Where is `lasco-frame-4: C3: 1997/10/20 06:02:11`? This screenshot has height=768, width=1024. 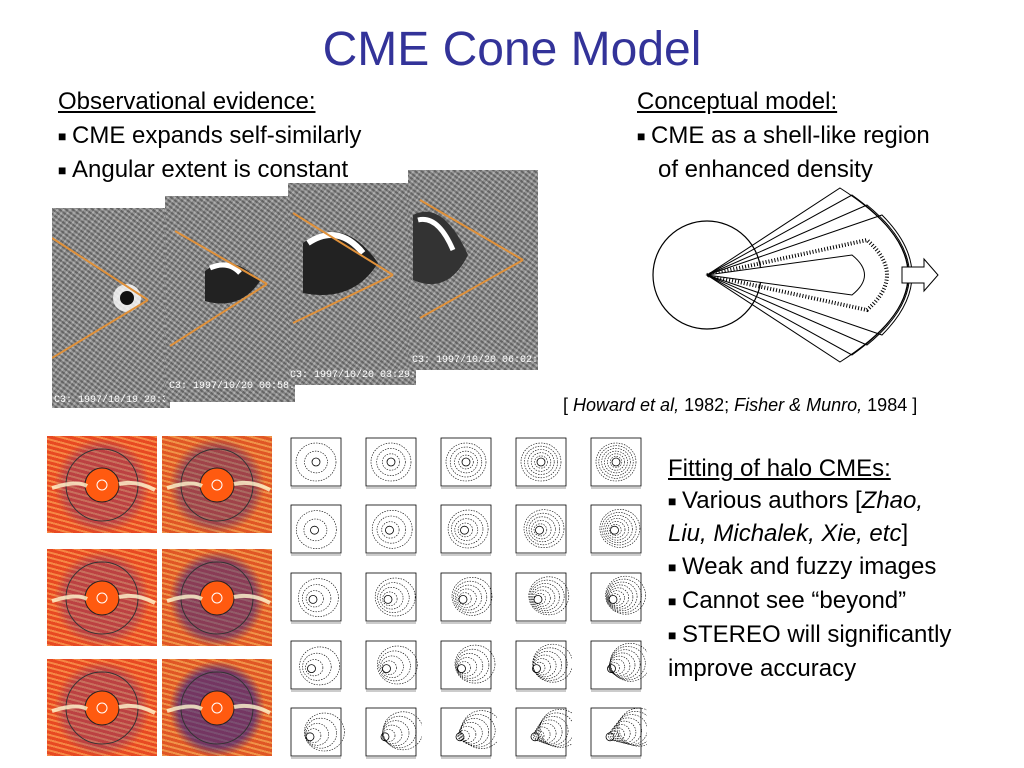 lasco-frame-4: C3: 1997/10/20 06:02:11 is located at coordinates (473, 270).